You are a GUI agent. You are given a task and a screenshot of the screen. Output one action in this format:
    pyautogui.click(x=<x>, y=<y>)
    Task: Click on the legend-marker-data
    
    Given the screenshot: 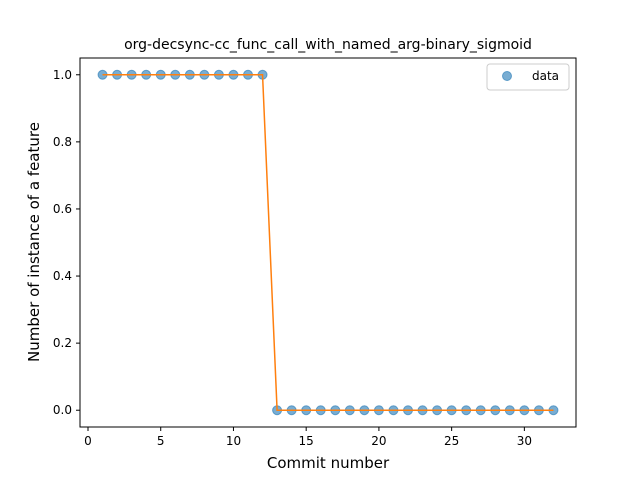 What is the action you would take?
    pyautogui.click(x=507, y=76)
    